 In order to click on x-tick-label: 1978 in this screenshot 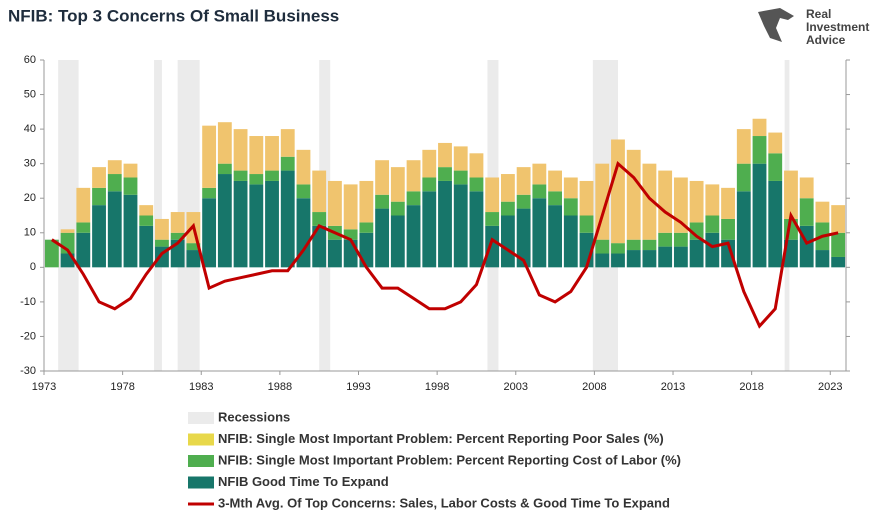, I will do `click(122, 387)`.